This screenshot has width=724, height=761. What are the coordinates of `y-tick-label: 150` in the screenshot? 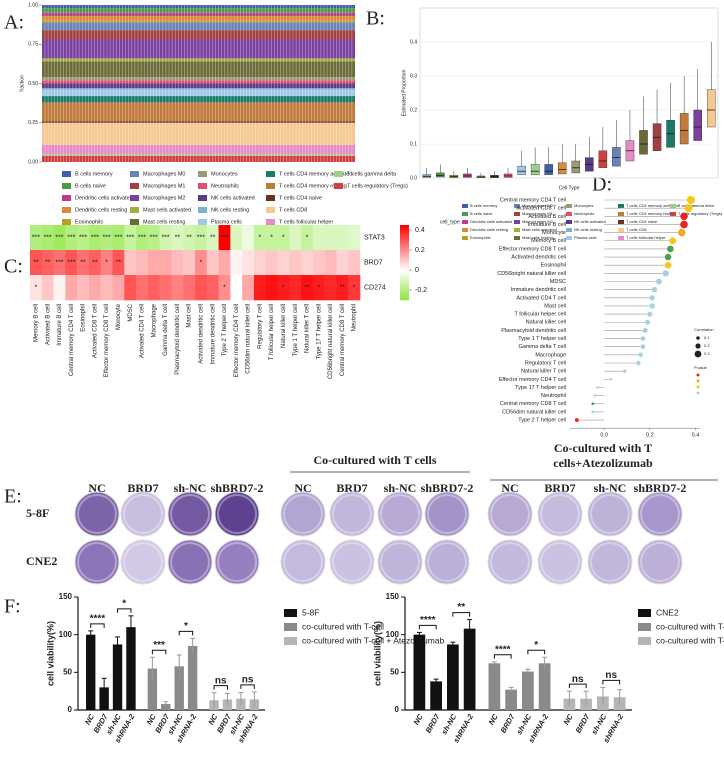 It's located at (393, 596).